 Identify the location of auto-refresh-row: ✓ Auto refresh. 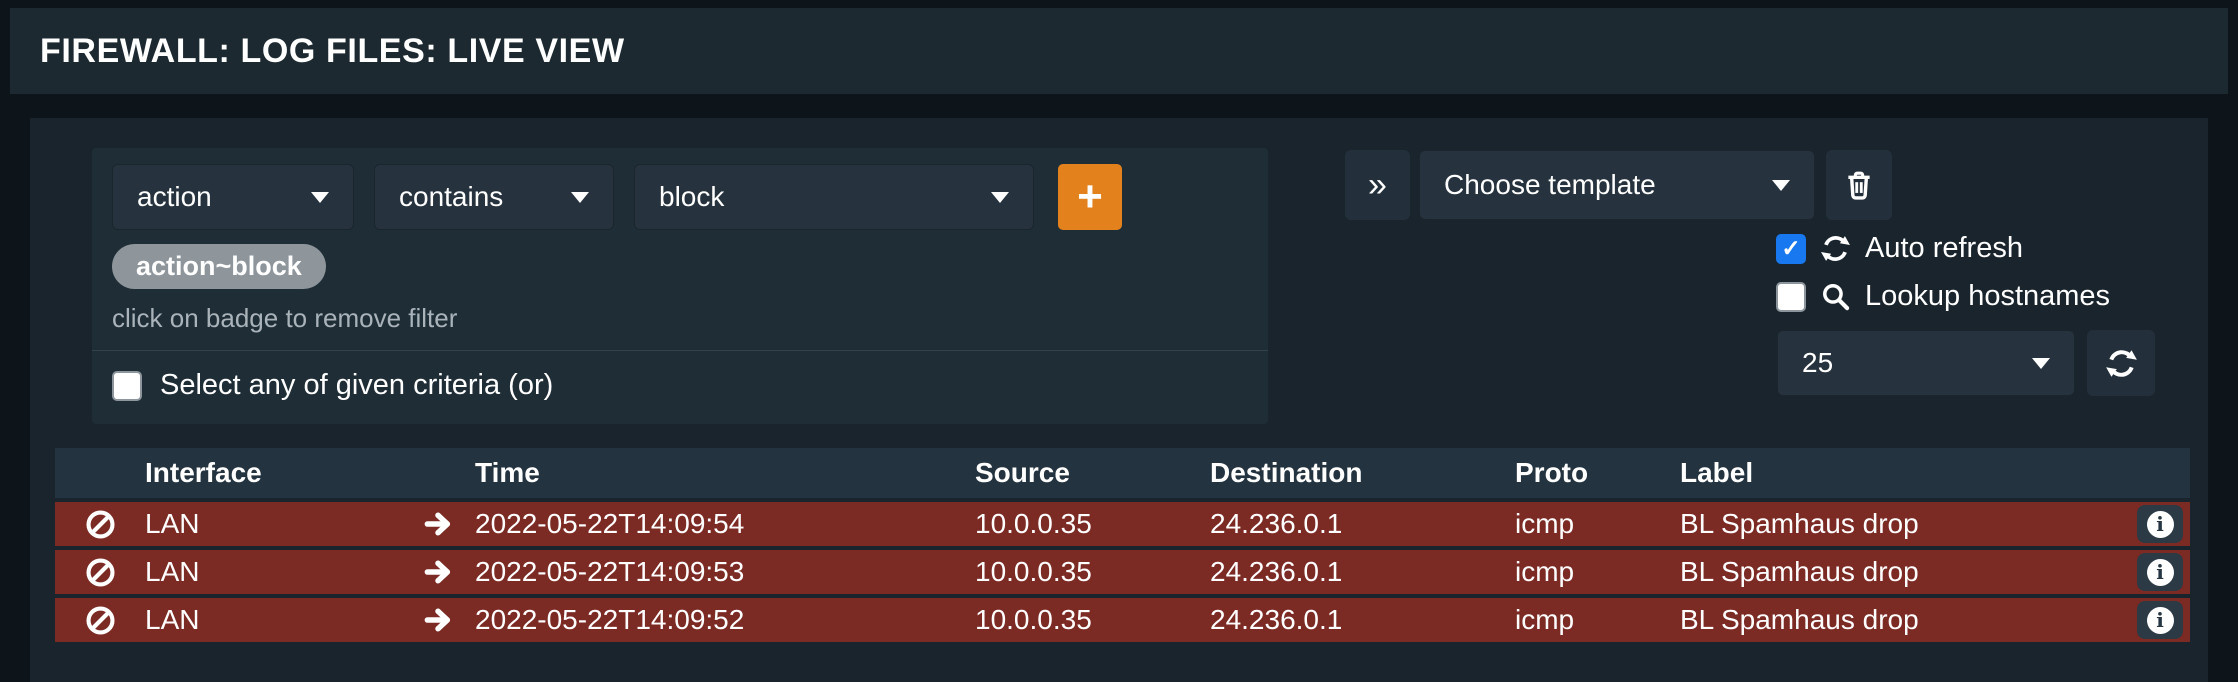
(1899, 248).